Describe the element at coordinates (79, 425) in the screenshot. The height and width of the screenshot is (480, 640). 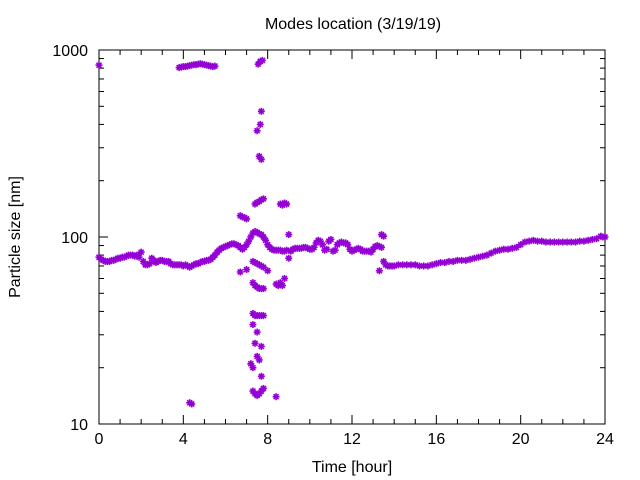
I see `y-tick-label: 10` at that location.